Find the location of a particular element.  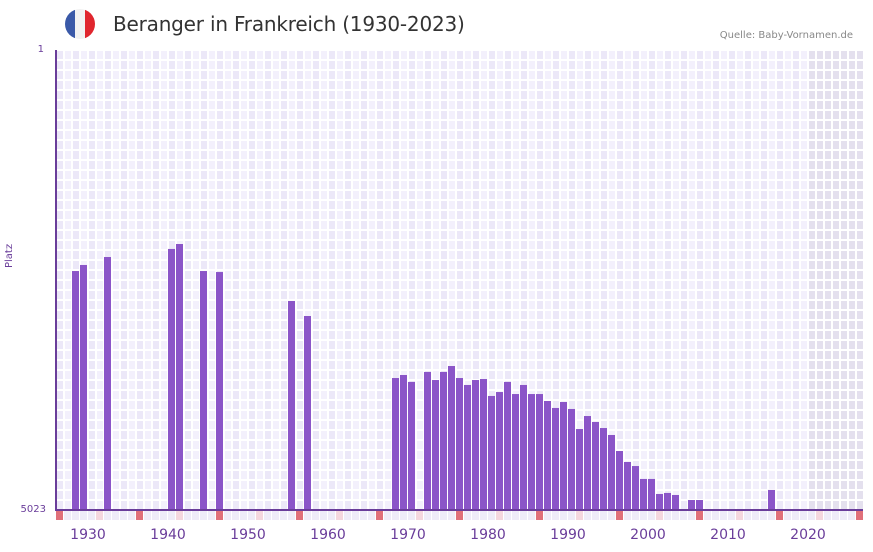

y-tick-top: 1 is located at coordinates (40, 49).